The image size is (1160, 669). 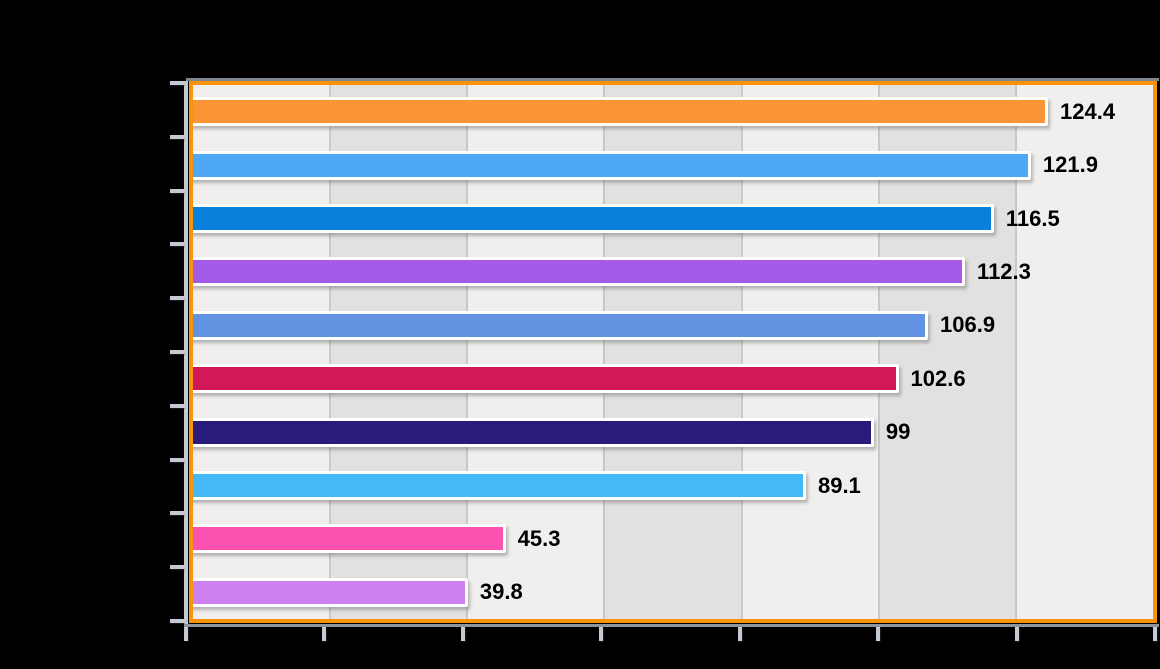 What do you see at coordinates (1070, 165) in the screenshot?
I see `bar-value-label: 121.9` at bounding box center [1070, 165].